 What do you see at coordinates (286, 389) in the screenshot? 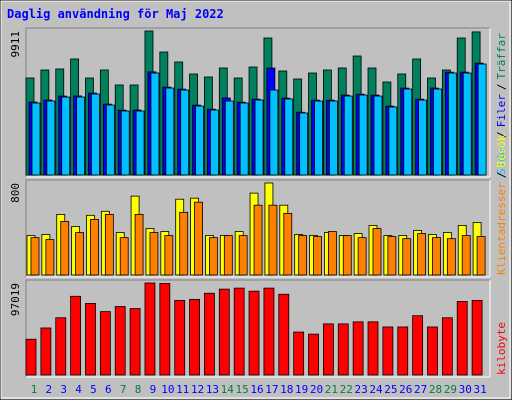
I see `x-tick-label: 18` at bounding box center [286, 389].